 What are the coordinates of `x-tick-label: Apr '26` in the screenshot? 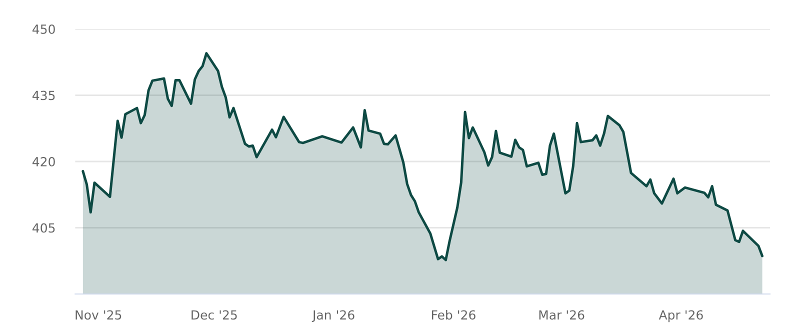 It's located at (680, 316).